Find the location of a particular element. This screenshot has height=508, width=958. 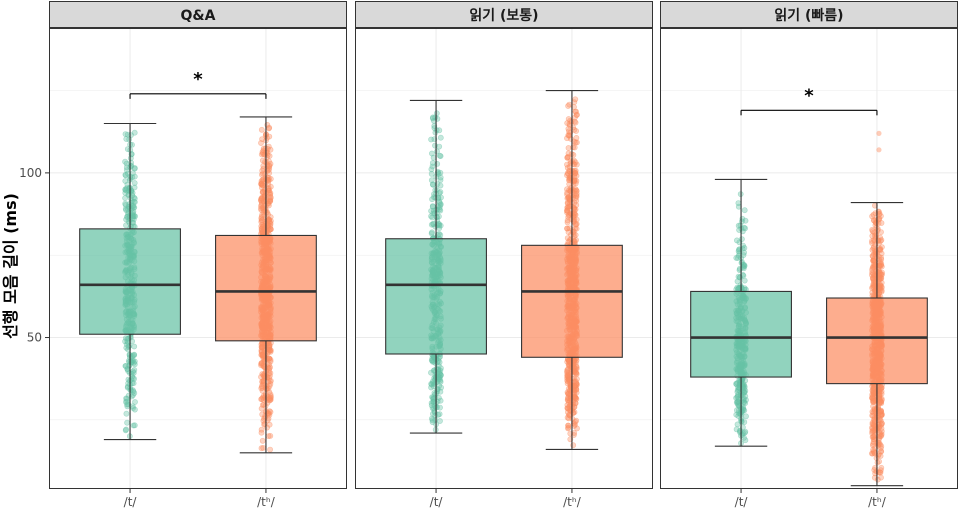

y-tick-label: 50 is located at coordinates (34, 338).